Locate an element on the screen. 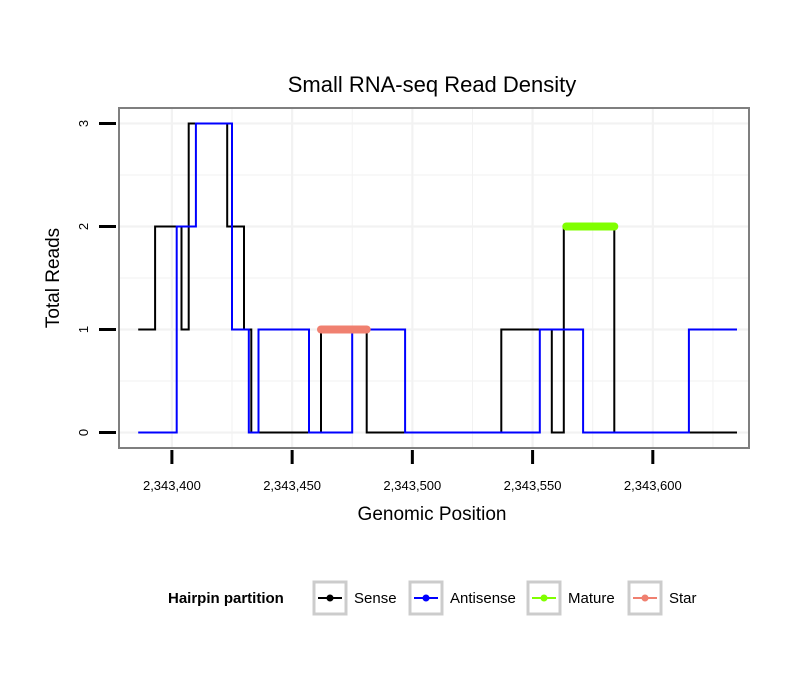 Image resolution: width=810 pixels, height=690 pixels. legend-title: Hairpin partition is located at coordinates (226, 598).